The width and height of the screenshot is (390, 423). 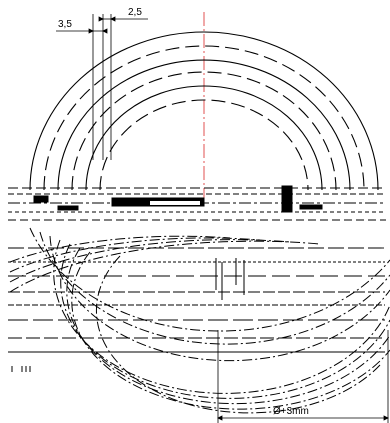 What do you see at coordinates (197, 203) in the screenshot?
I see `section-band` at bounding box center [197, 203].